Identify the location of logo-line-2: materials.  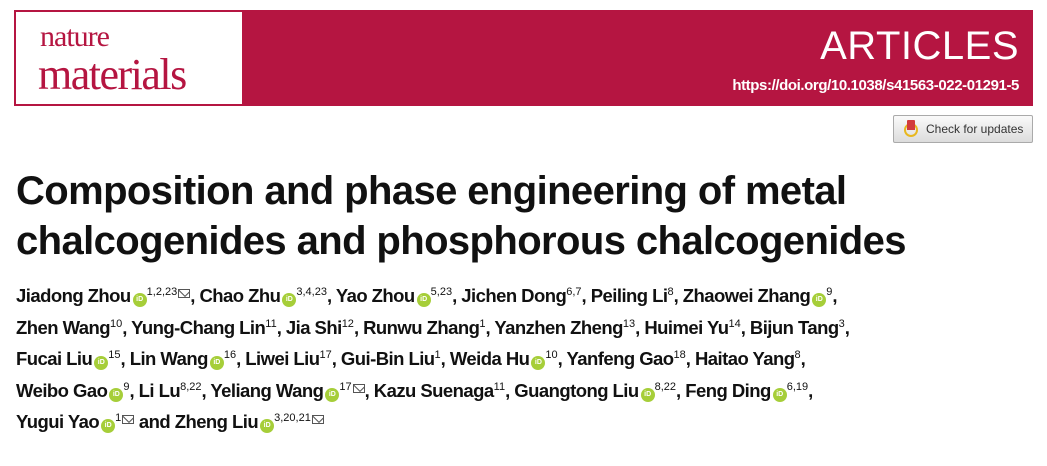
(112, 74).